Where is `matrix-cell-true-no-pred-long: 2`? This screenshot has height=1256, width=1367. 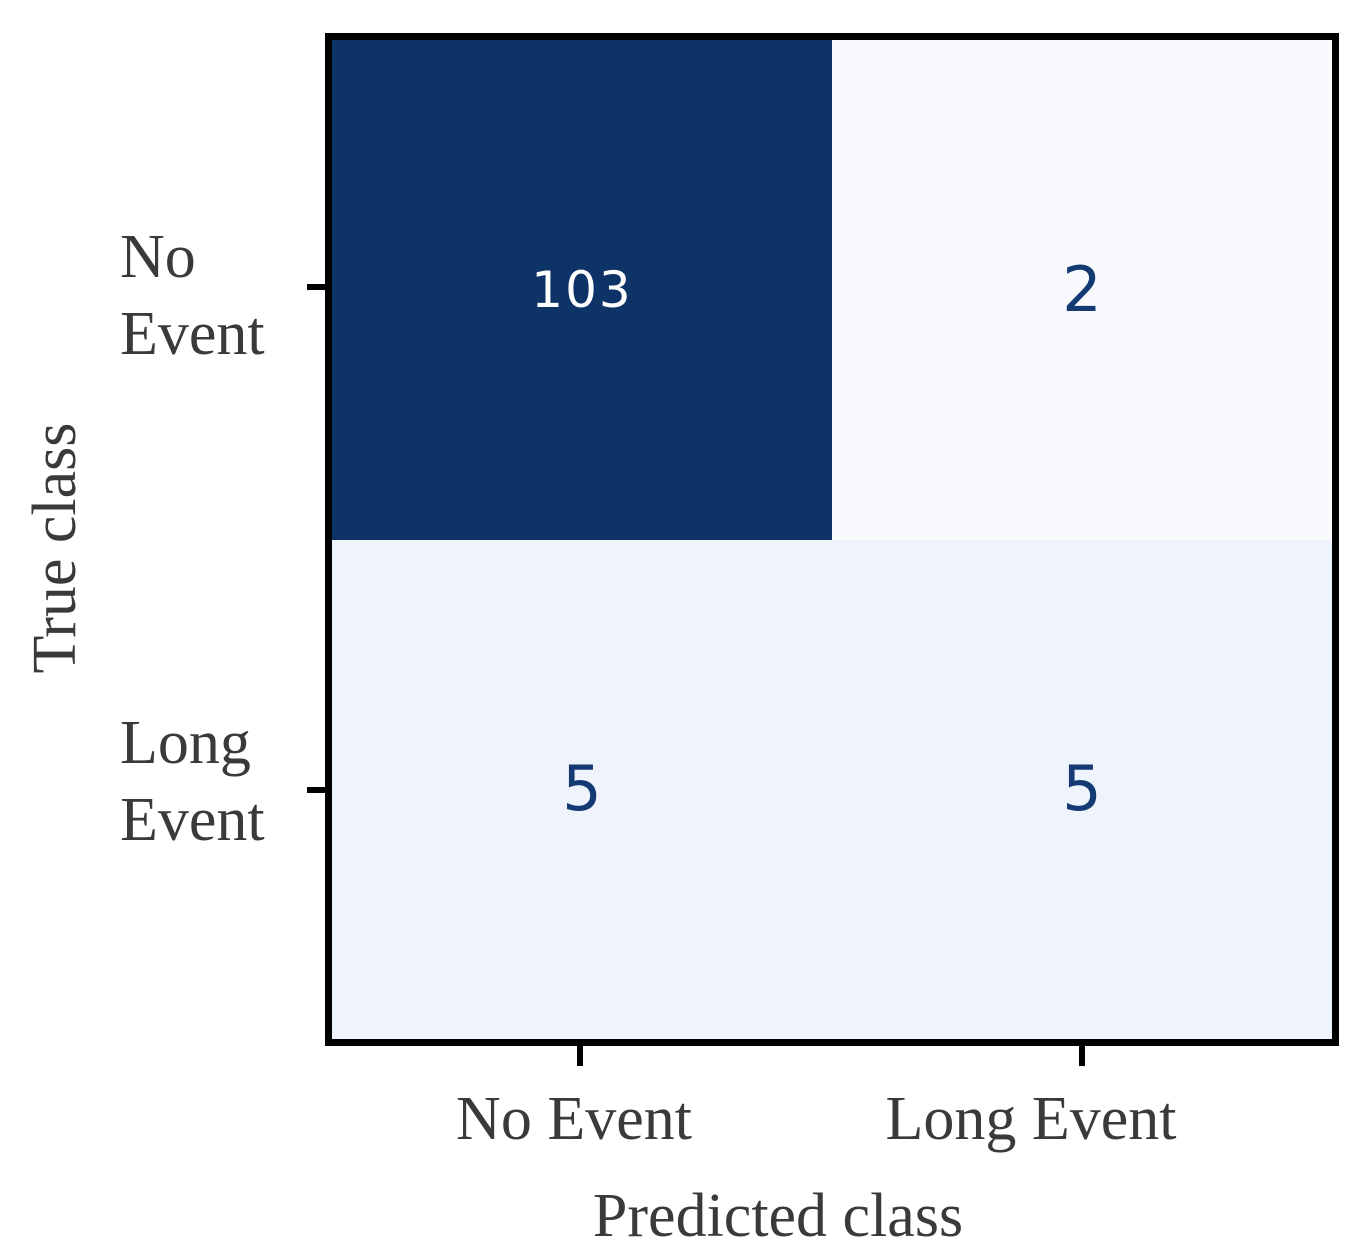
matrix-cell-true-no-pred-long: 2 is located at coordinates (1082, 290).